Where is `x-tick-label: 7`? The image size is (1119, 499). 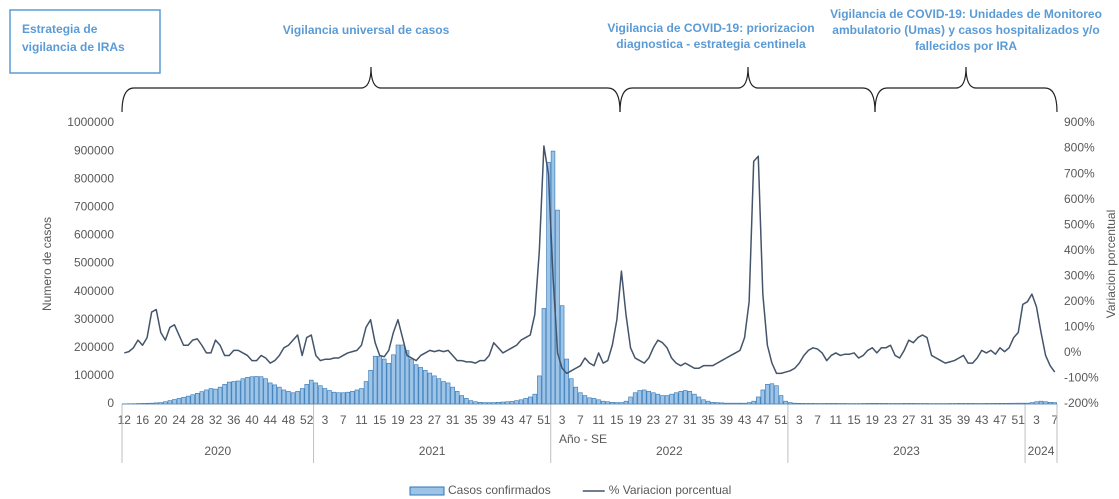 x-tick-label: 7 is located at coordinates (343, 420).